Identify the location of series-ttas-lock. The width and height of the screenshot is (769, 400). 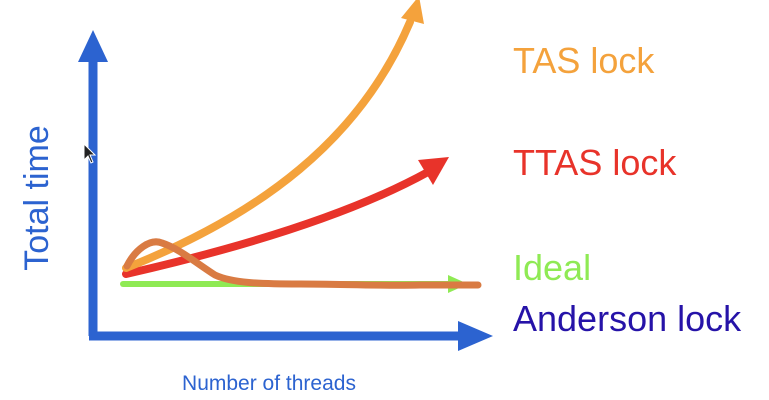
(285, 217).